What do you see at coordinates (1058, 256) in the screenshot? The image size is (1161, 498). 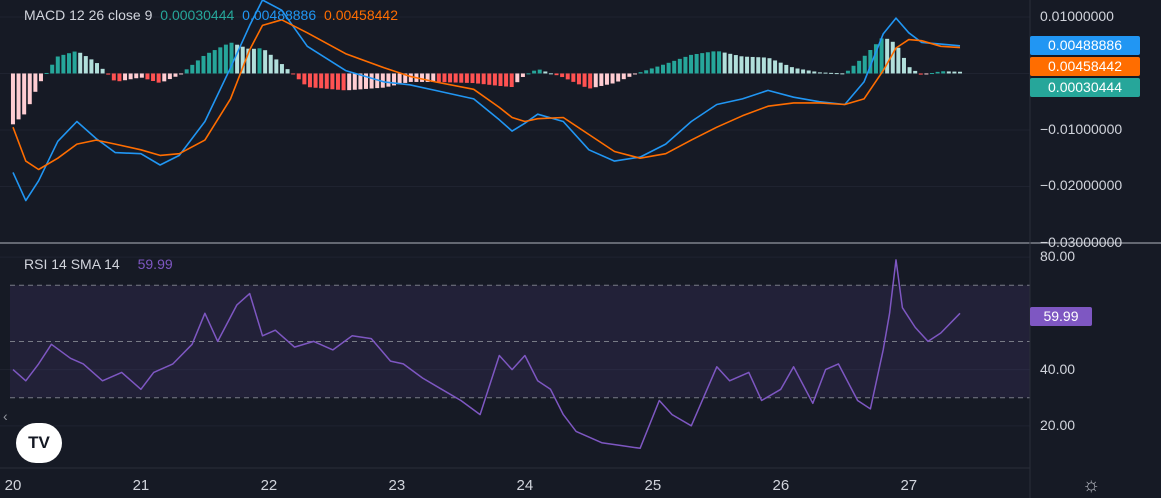 I see `rsi-axis-tick: 80.00` at bounding box center [1058, 256].